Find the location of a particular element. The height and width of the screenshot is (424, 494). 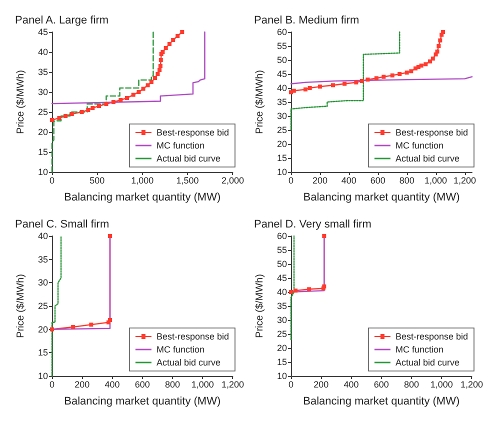

y-tick-label: 50 is located at coordinates (281, 60).